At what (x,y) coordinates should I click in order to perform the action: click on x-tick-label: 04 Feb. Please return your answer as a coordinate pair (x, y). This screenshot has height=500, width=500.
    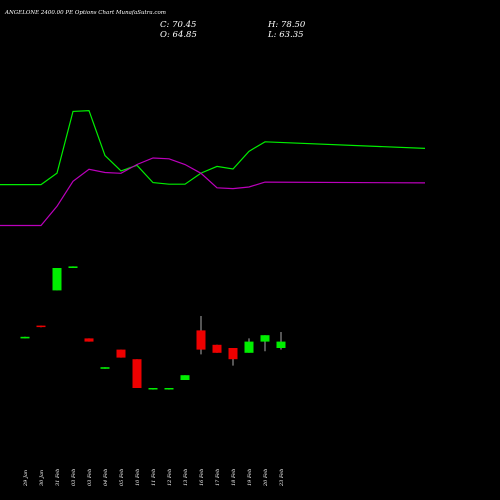
    Looking at the image, I should click on (106, 477).